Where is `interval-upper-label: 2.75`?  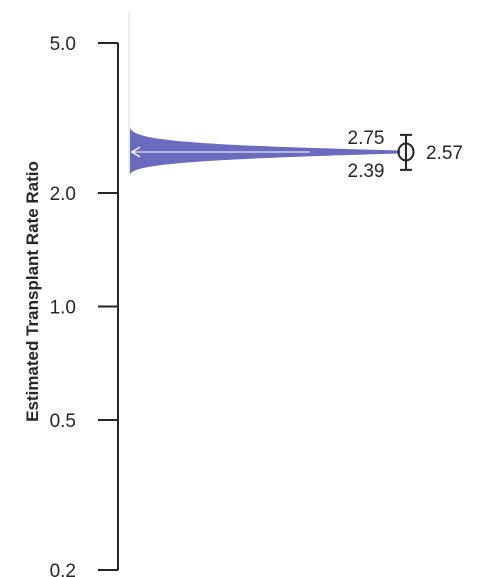 interval-upper-label: 2.75 is located at coordinates (366, 138).